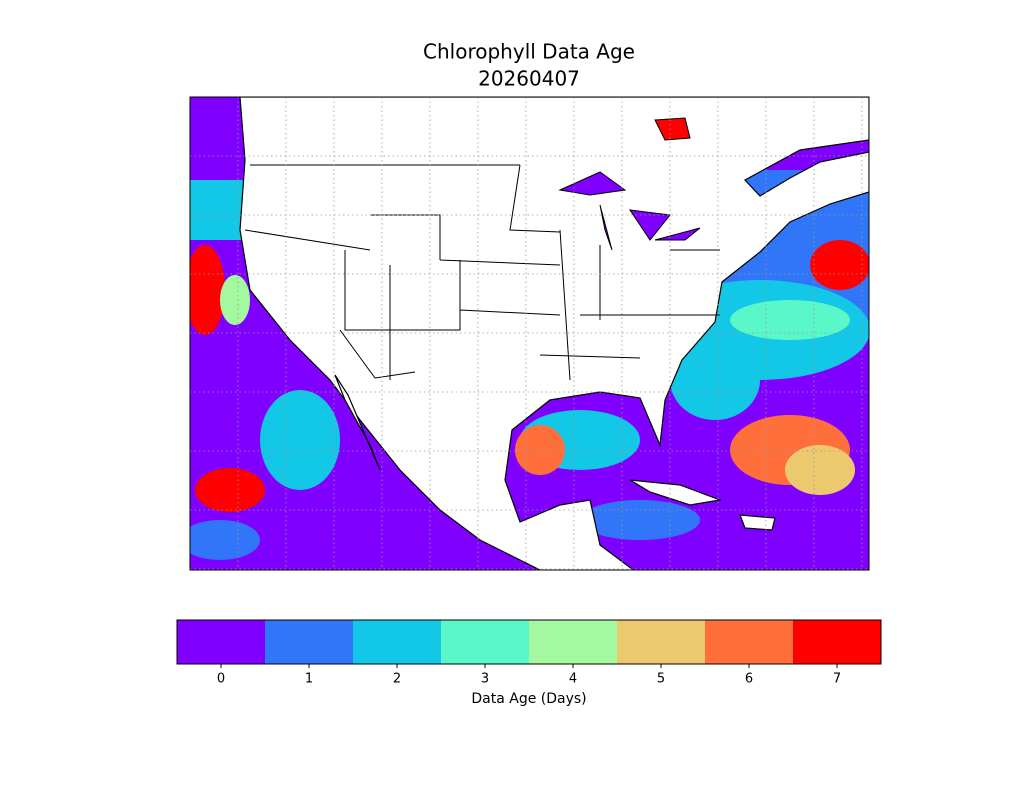 This screenshot has height=800, width=1031. What do you see at coordinates (629, 211) in the screenshot?
I see `great-lakes` at bounding box center [629, 211].